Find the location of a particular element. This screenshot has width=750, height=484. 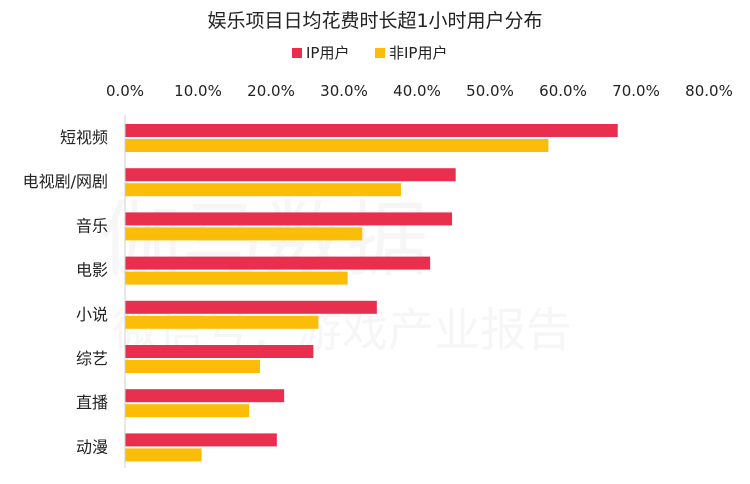

x-tick-label: 0.0% is located at coordinates (125, 91).